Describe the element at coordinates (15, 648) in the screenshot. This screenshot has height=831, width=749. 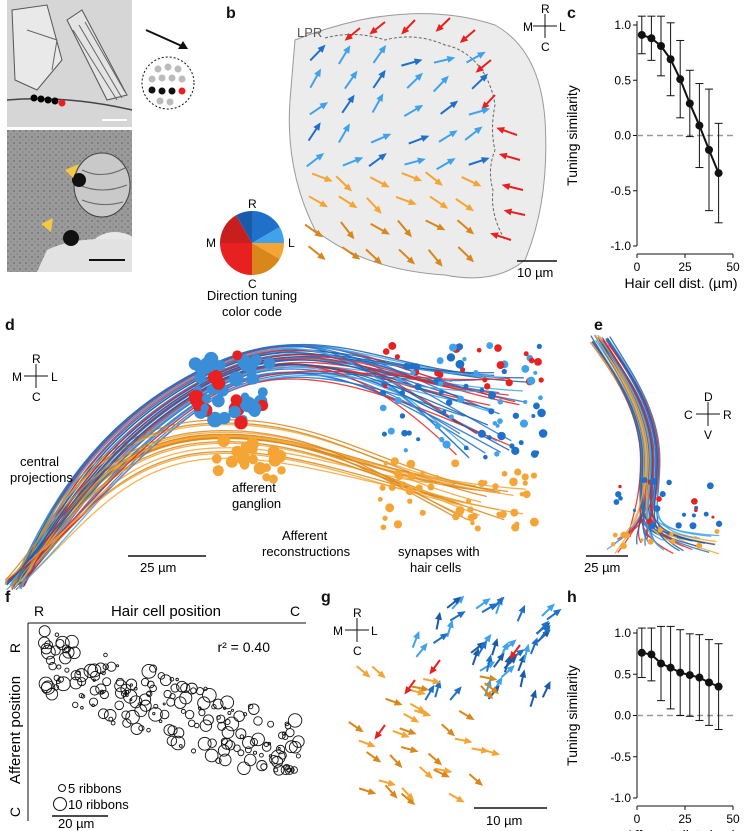
I see `f-y-top: R` at that location.